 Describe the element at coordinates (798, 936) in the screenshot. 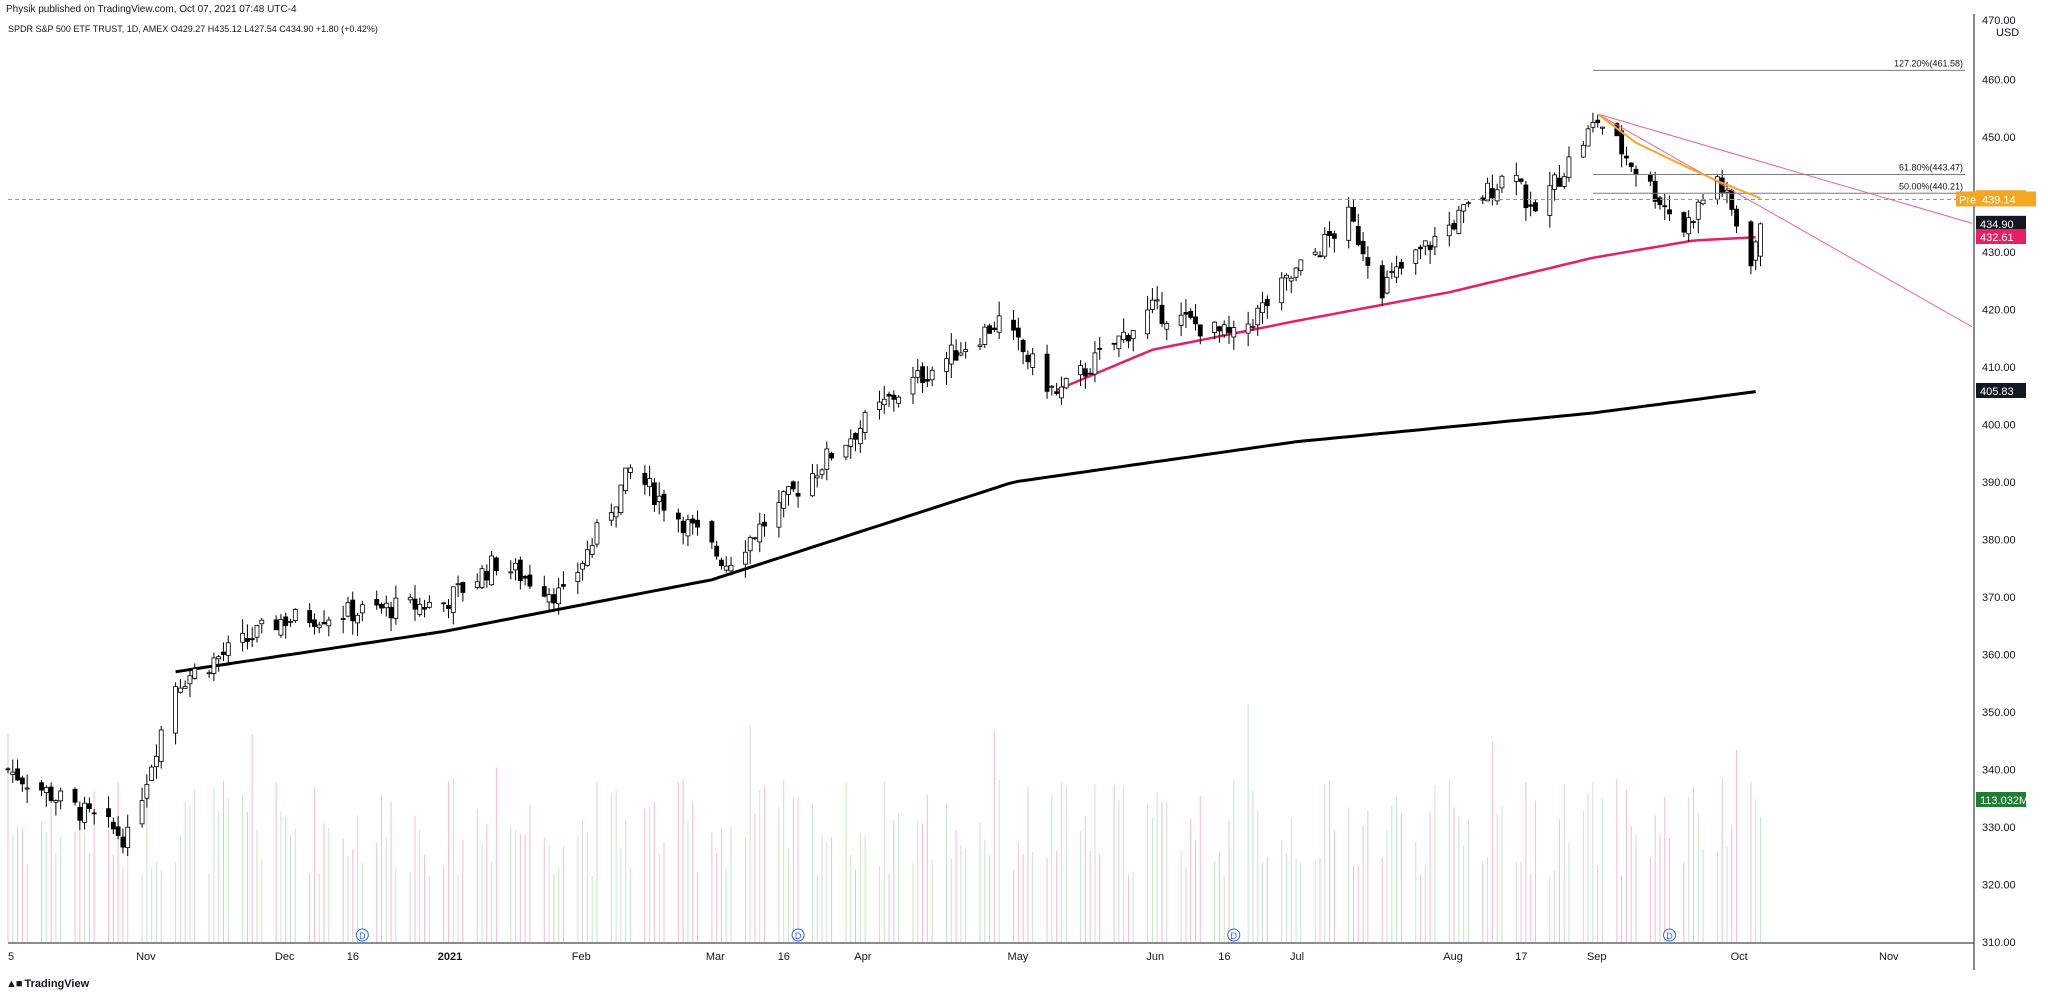

I see `dividend-label: D` at that location.